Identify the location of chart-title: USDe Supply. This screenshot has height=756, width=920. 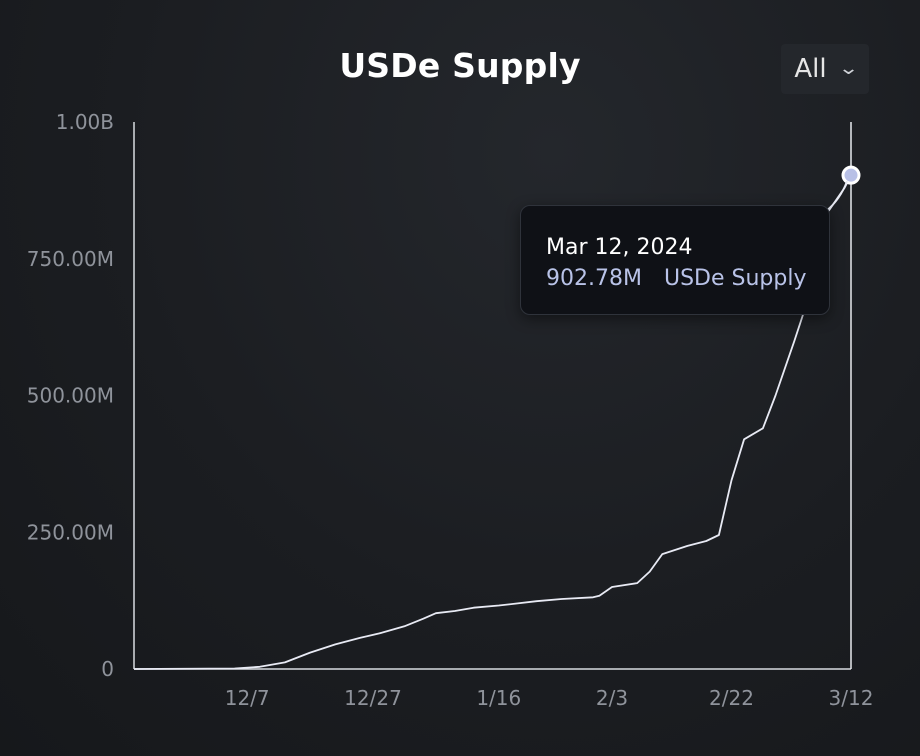
(460, 65).